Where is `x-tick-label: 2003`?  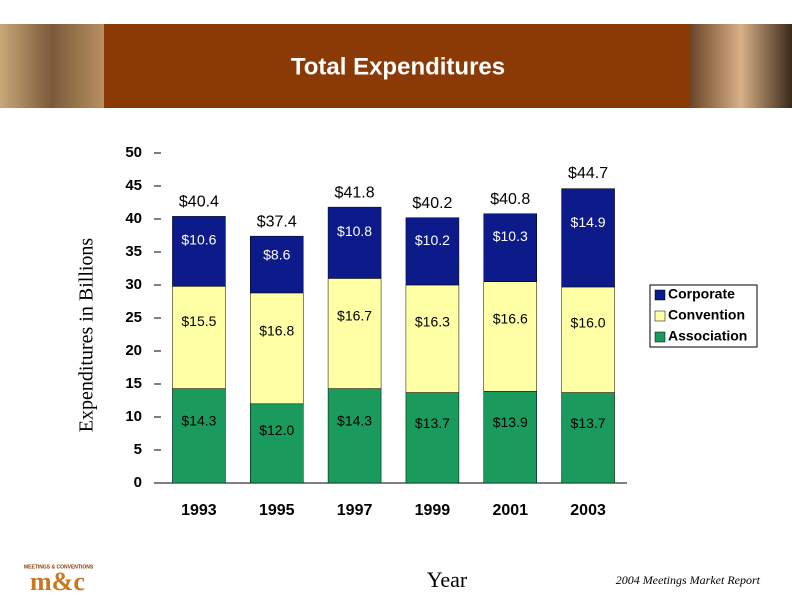
x-tick-label: 2003 is located at coordinates (588, 510).